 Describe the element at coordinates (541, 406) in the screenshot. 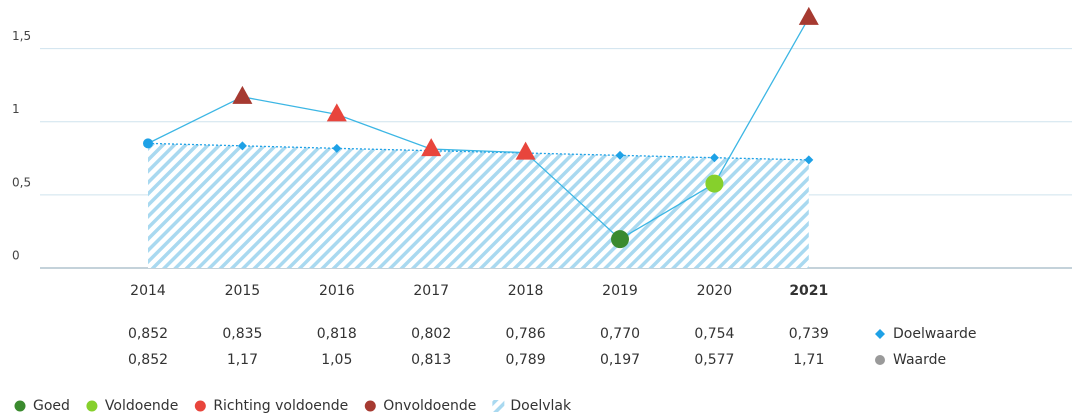

I see `legend-label: Doelvlak` at that location.